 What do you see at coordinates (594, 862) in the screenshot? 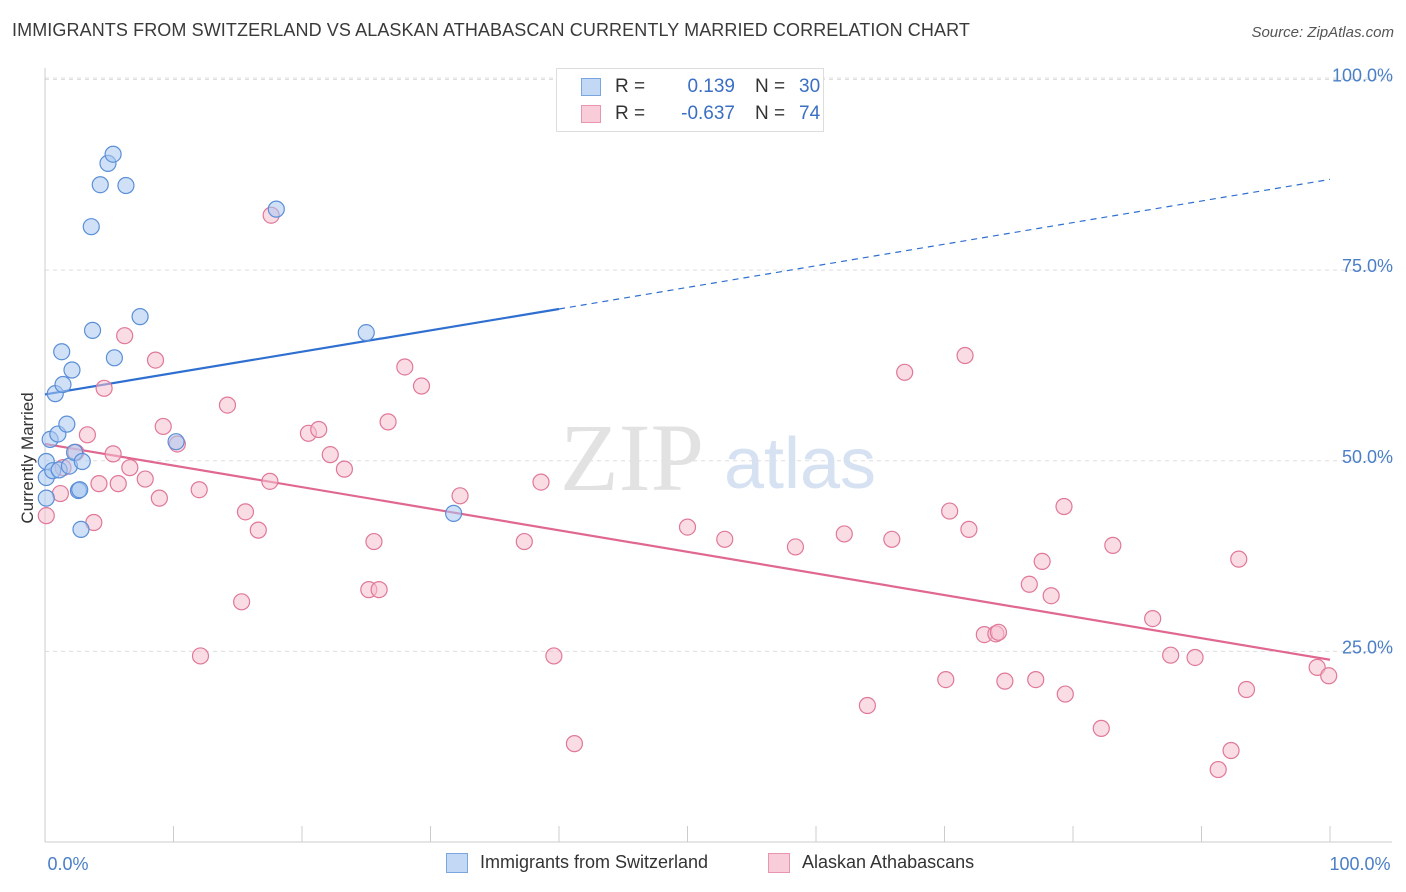
I see `series-legend-label: Immigrants from Switzerland` at bounding box center [594, 862].